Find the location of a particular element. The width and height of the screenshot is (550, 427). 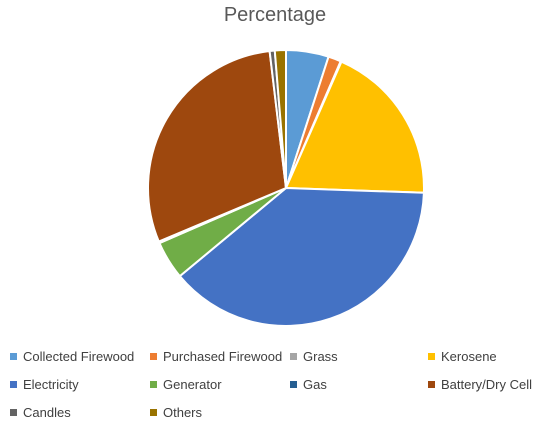

legend-item: Generator is located at coordinates (186, 384).